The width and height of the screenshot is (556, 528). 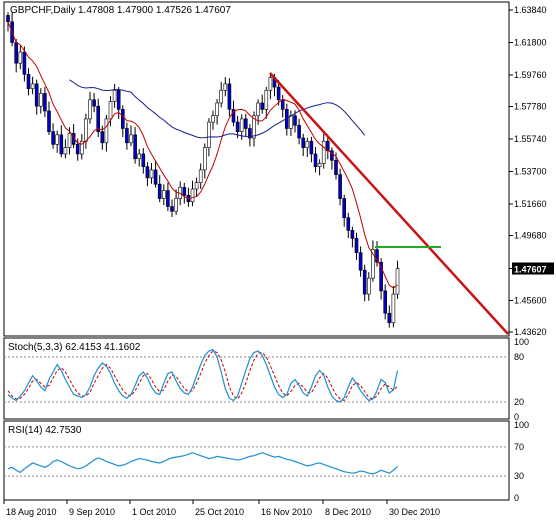 I want to click on price-tick-label: 1.61800, so click(x=530, y=42).